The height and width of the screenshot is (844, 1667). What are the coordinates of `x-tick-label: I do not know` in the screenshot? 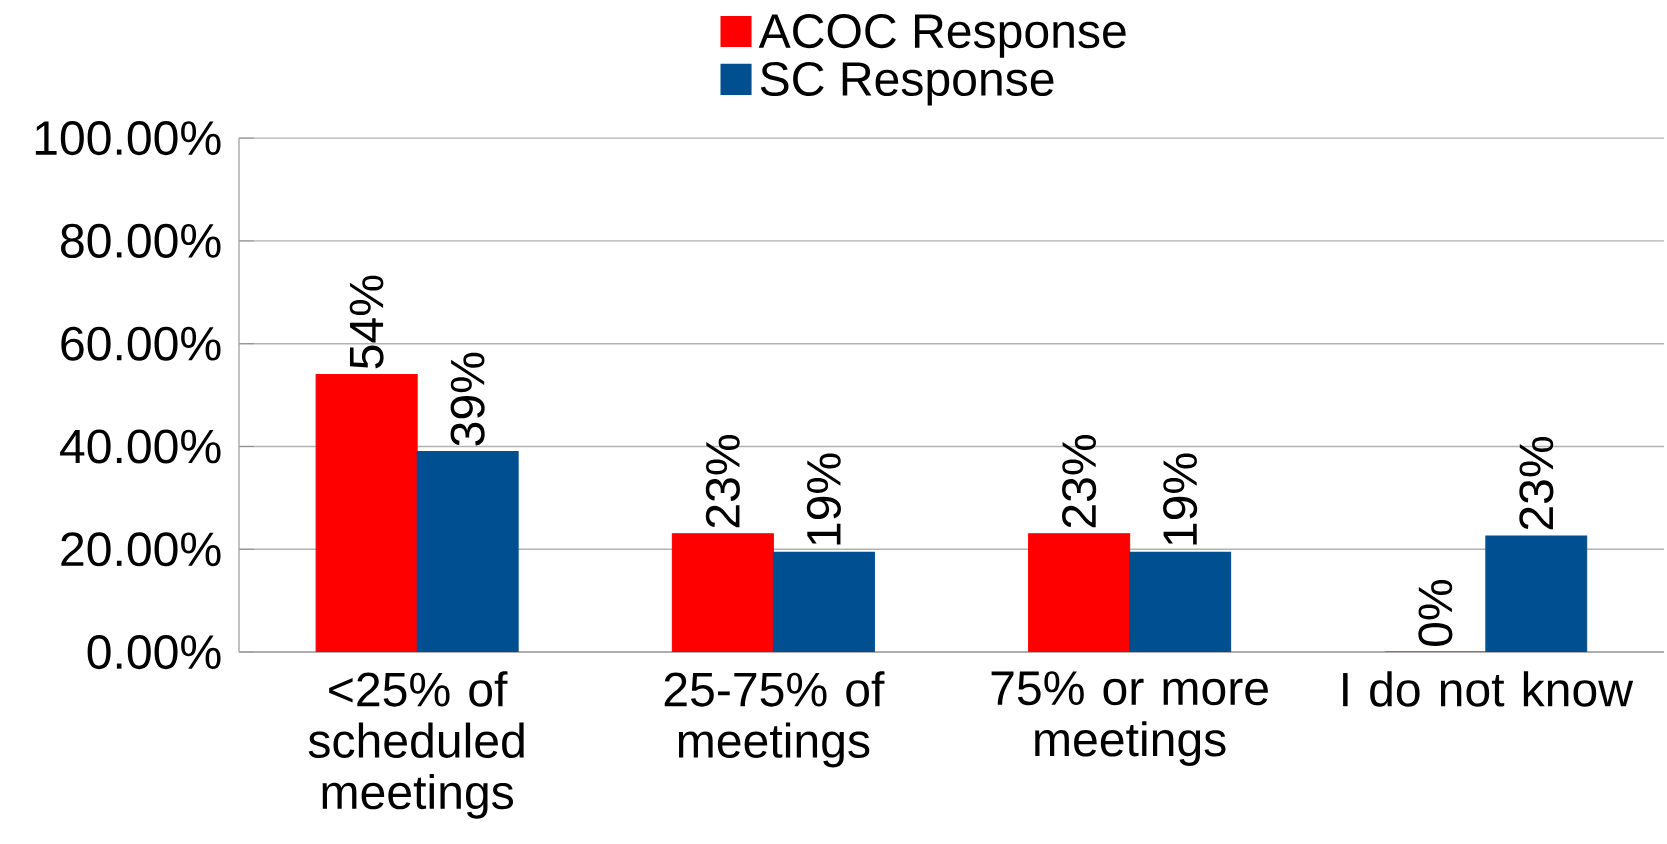 It's located at (1488, 689).